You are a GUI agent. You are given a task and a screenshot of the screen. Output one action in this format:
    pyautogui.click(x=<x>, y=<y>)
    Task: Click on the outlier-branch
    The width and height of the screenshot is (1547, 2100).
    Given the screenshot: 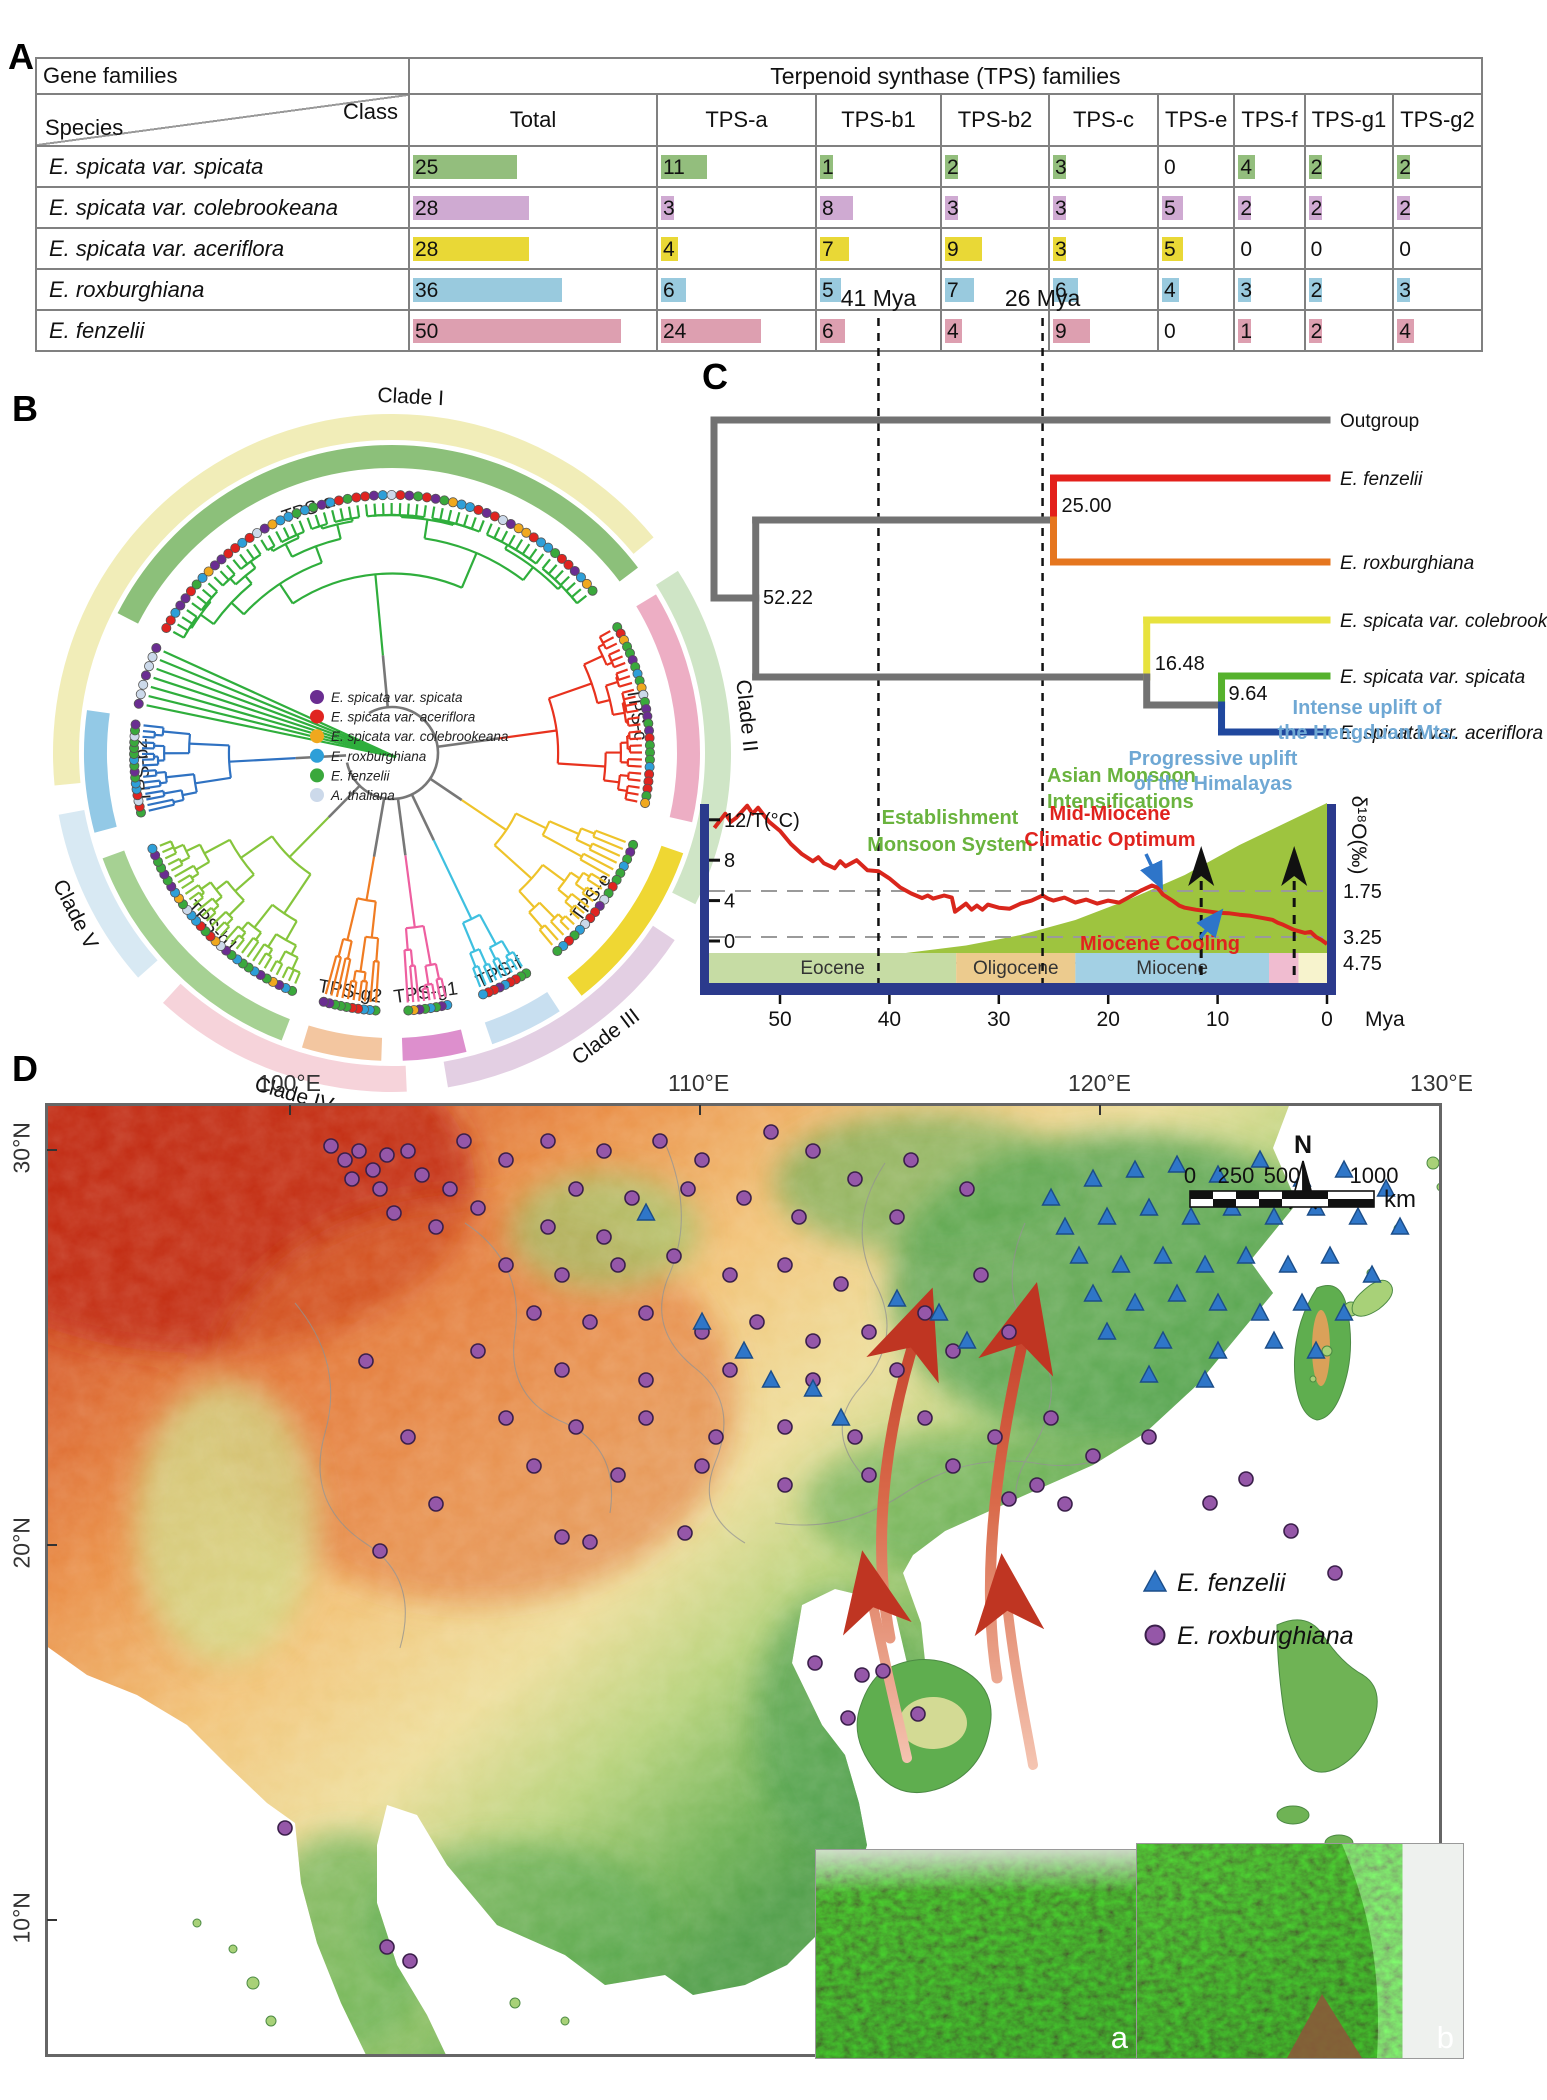 What is the action you would take?
    pyautogui.click(x=271, y=731)
    